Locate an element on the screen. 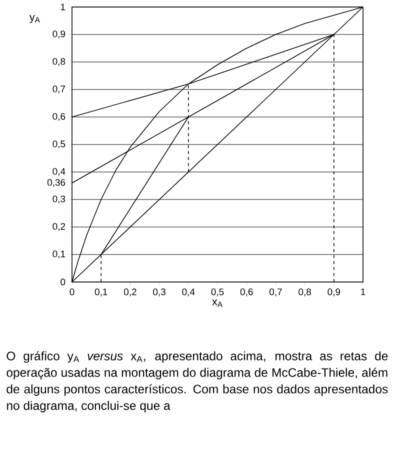 The width and height of the screenshot is (396, 475). x-tick-label: 0,6 is located at coordinates (246, 292).